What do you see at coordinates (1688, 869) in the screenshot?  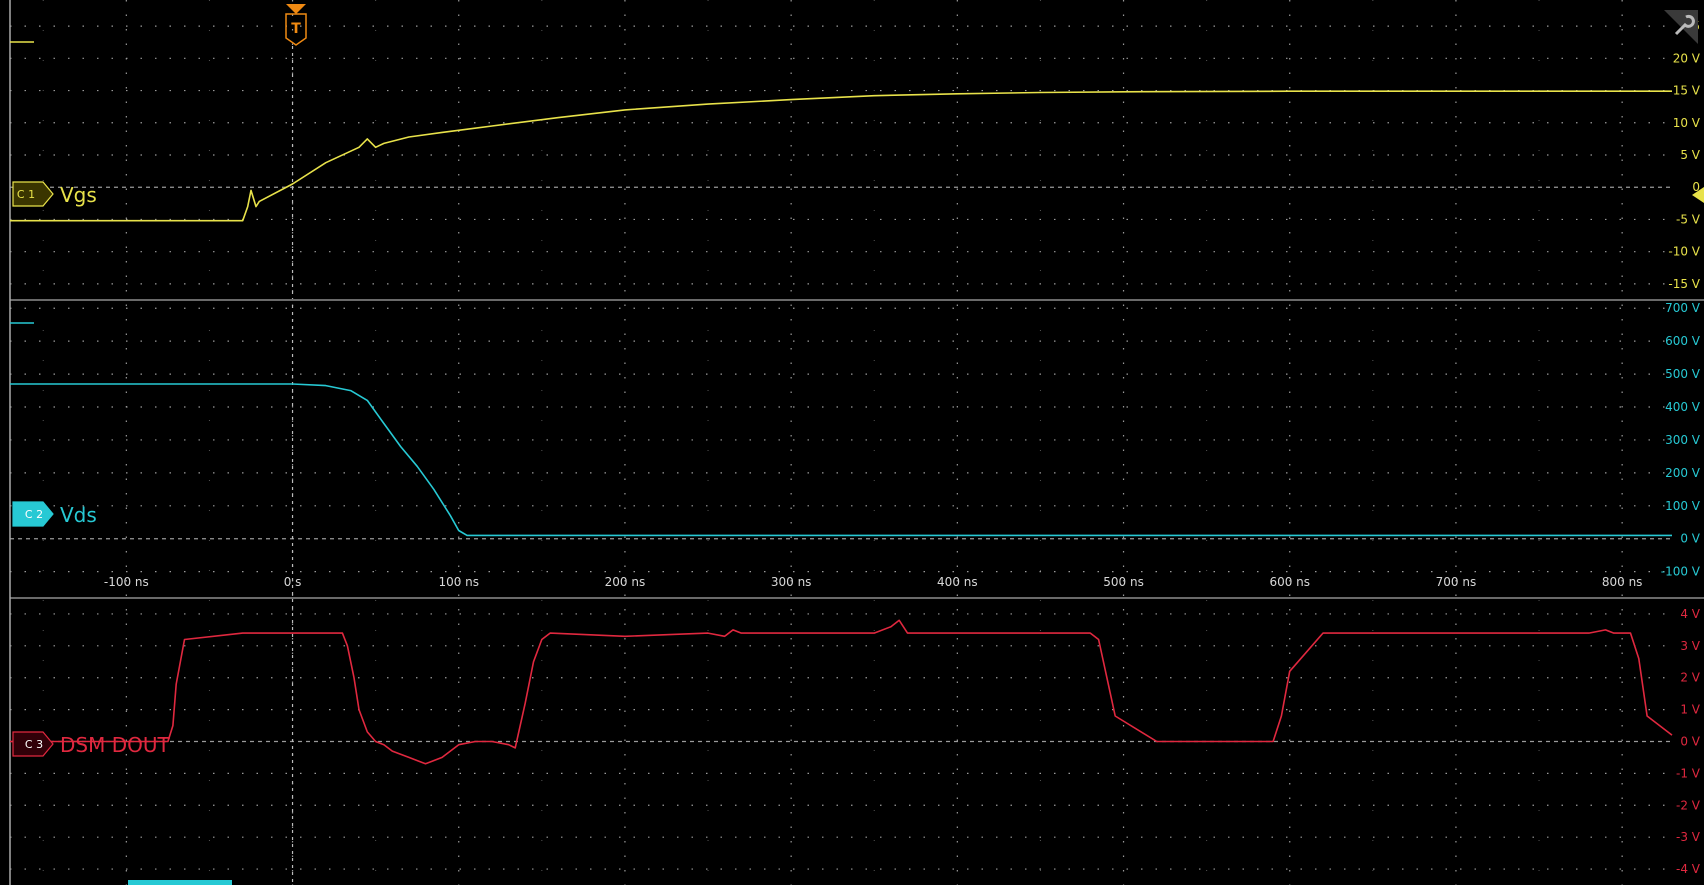 I see `y-tick-label: -4 V` at bounding box center [1688, 869].